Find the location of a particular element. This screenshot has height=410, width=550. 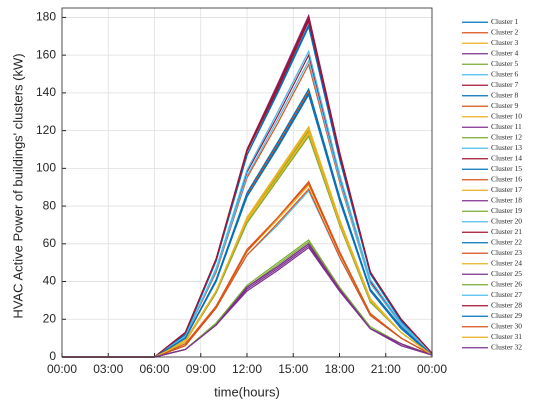

legend-label: Cluster 32 is located at coordinates (506, 346).